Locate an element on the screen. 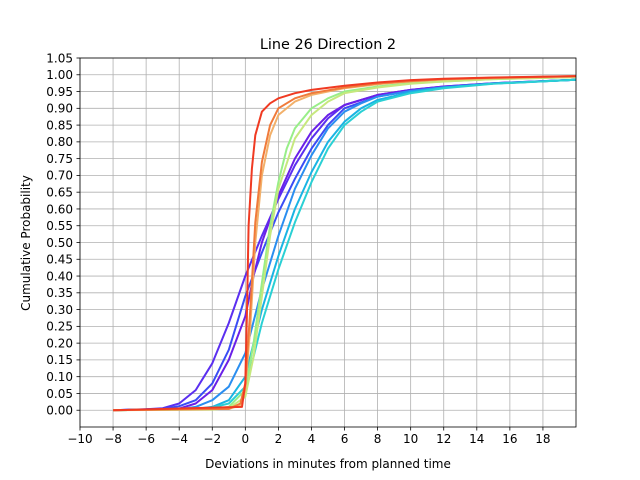 The height and width of the screenshot is (480, 640). y-tick-label: 0.90 is located at coordinates (59, 109).